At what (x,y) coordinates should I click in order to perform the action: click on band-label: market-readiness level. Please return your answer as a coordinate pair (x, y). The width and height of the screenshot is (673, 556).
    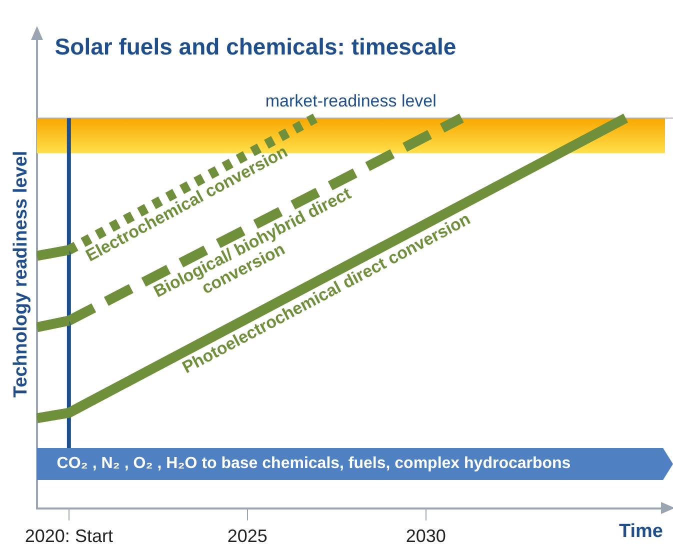
    Looking at the image, I should click on (350, 100).